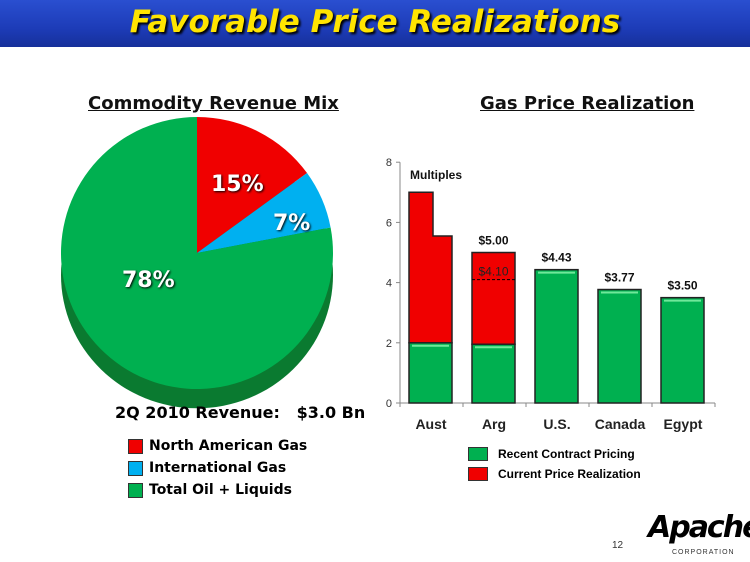 This screenshot has height=562, width=750. What do you see at coordinates (619, 278) in the screenshot?
I see `data-label-Canada: $3.77` at bounding box center [619, 278].